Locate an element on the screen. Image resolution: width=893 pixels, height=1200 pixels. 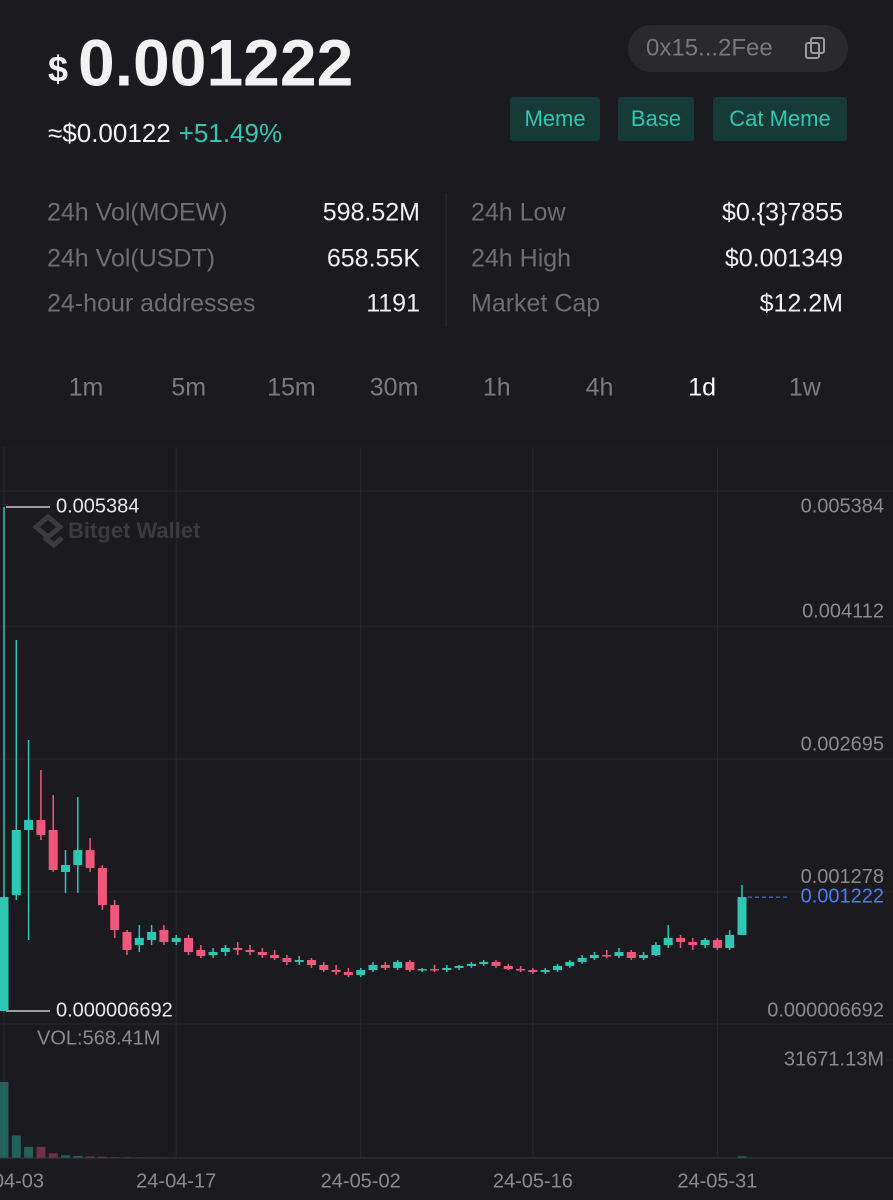
stat-value: $0.{3}7855 is located at coordinates (782, 213).